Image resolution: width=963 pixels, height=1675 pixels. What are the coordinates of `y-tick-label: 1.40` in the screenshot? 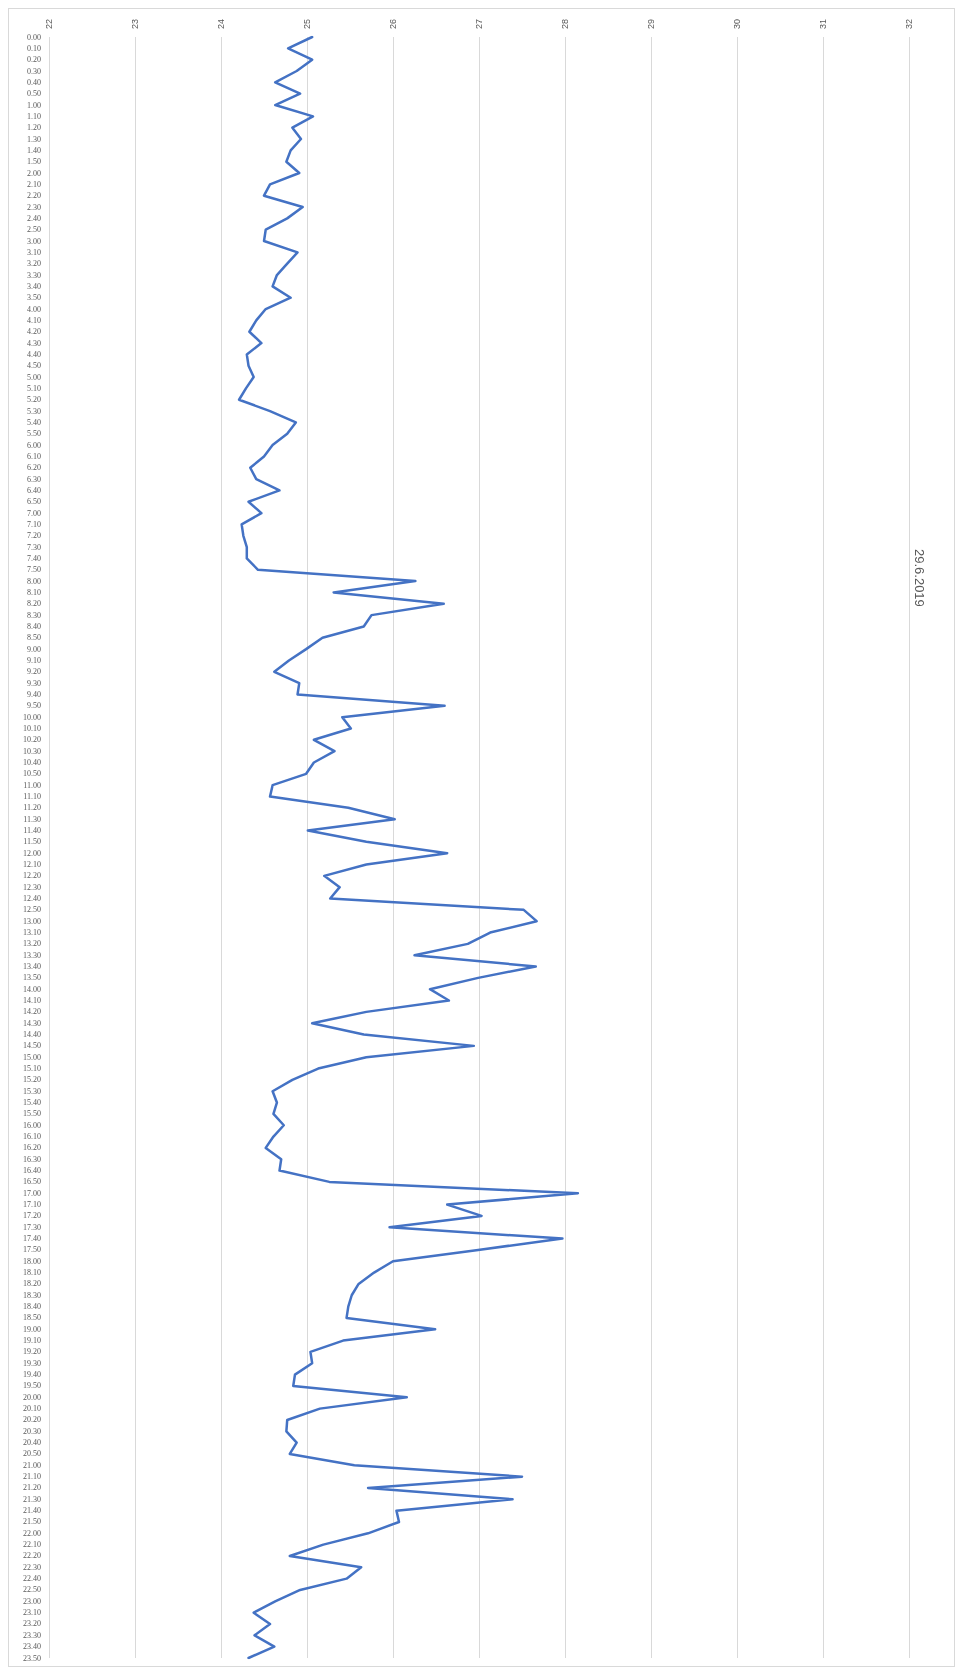 It's located at (34, 150).